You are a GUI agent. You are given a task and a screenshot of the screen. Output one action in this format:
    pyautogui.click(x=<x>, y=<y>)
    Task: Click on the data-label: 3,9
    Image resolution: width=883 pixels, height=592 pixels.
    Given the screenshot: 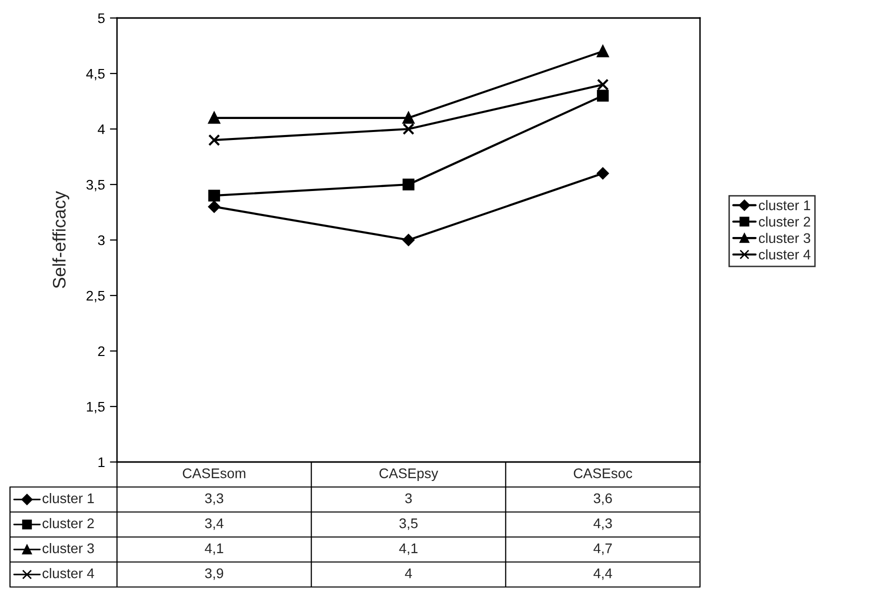 What is the action you would take?
    pyautogui.click(x=214, y=574)
    